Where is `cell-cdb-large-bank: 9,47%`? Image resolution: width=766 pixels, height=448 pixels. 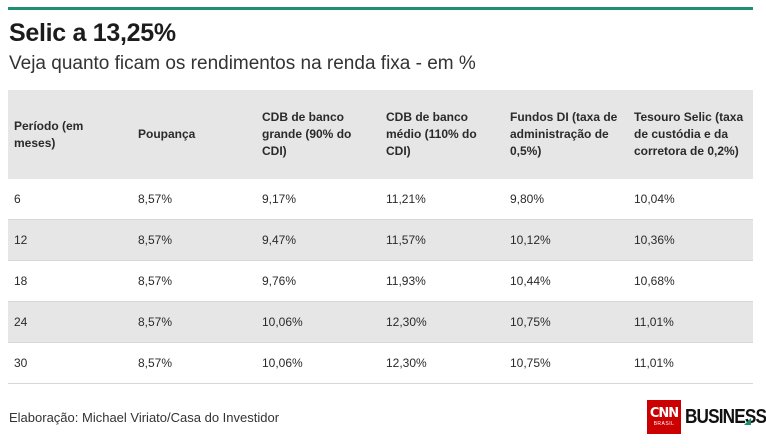 cell-cdb-large-bank: 9,47% is located at coordinates (318, 240).